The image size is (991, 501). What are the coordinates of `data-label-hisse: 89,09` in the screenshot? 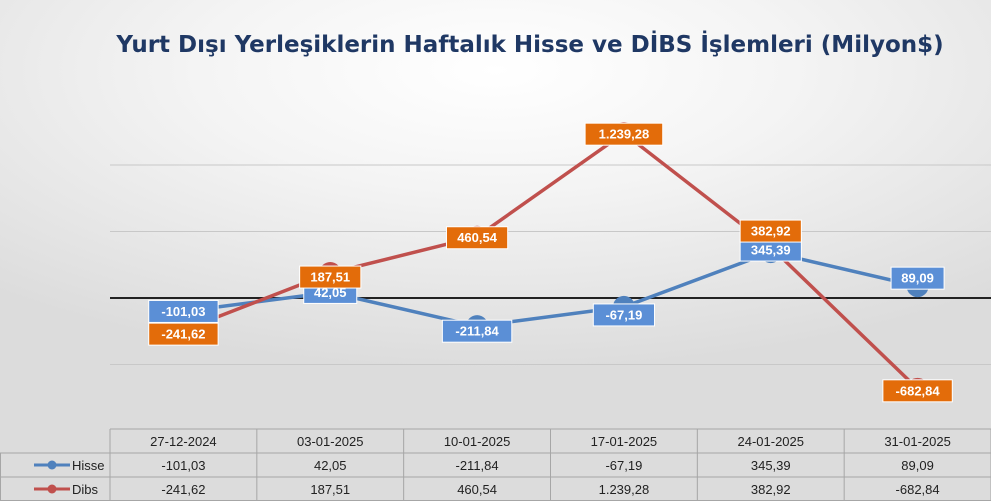 It's located at (917, 278).